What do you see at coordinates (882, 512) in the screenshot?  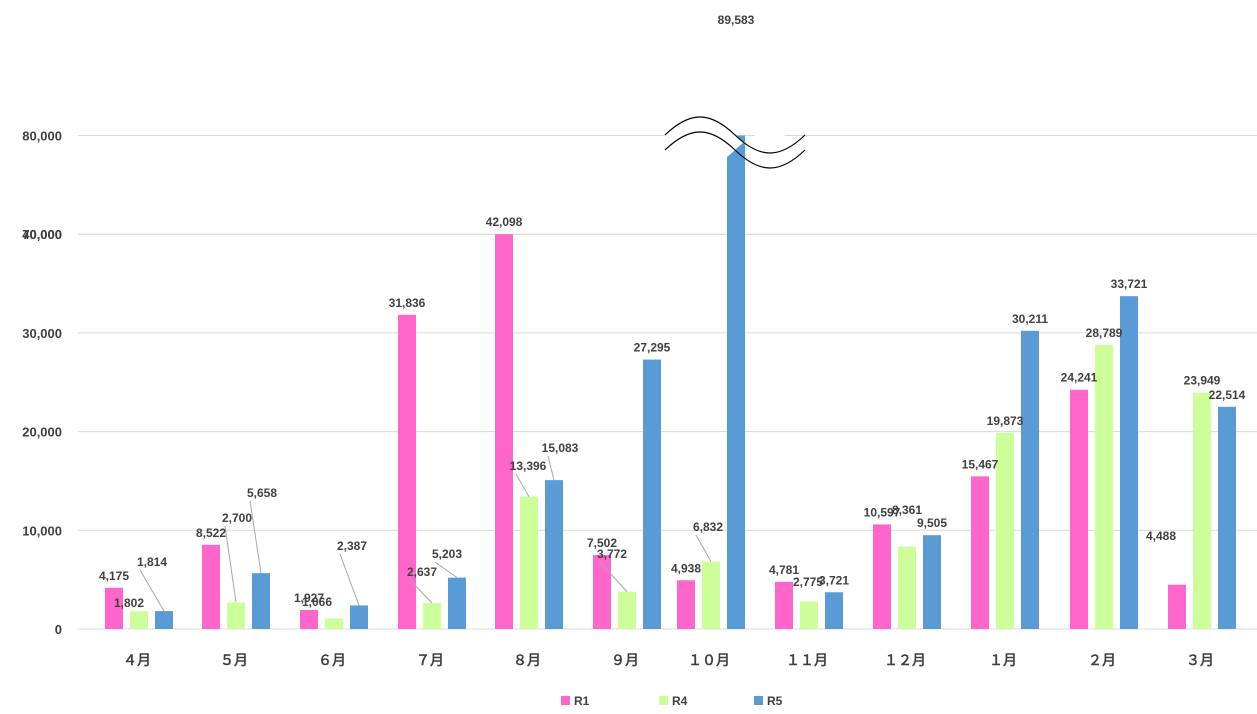 I see `data-label: 10,597` at bounding box center [882, 512].